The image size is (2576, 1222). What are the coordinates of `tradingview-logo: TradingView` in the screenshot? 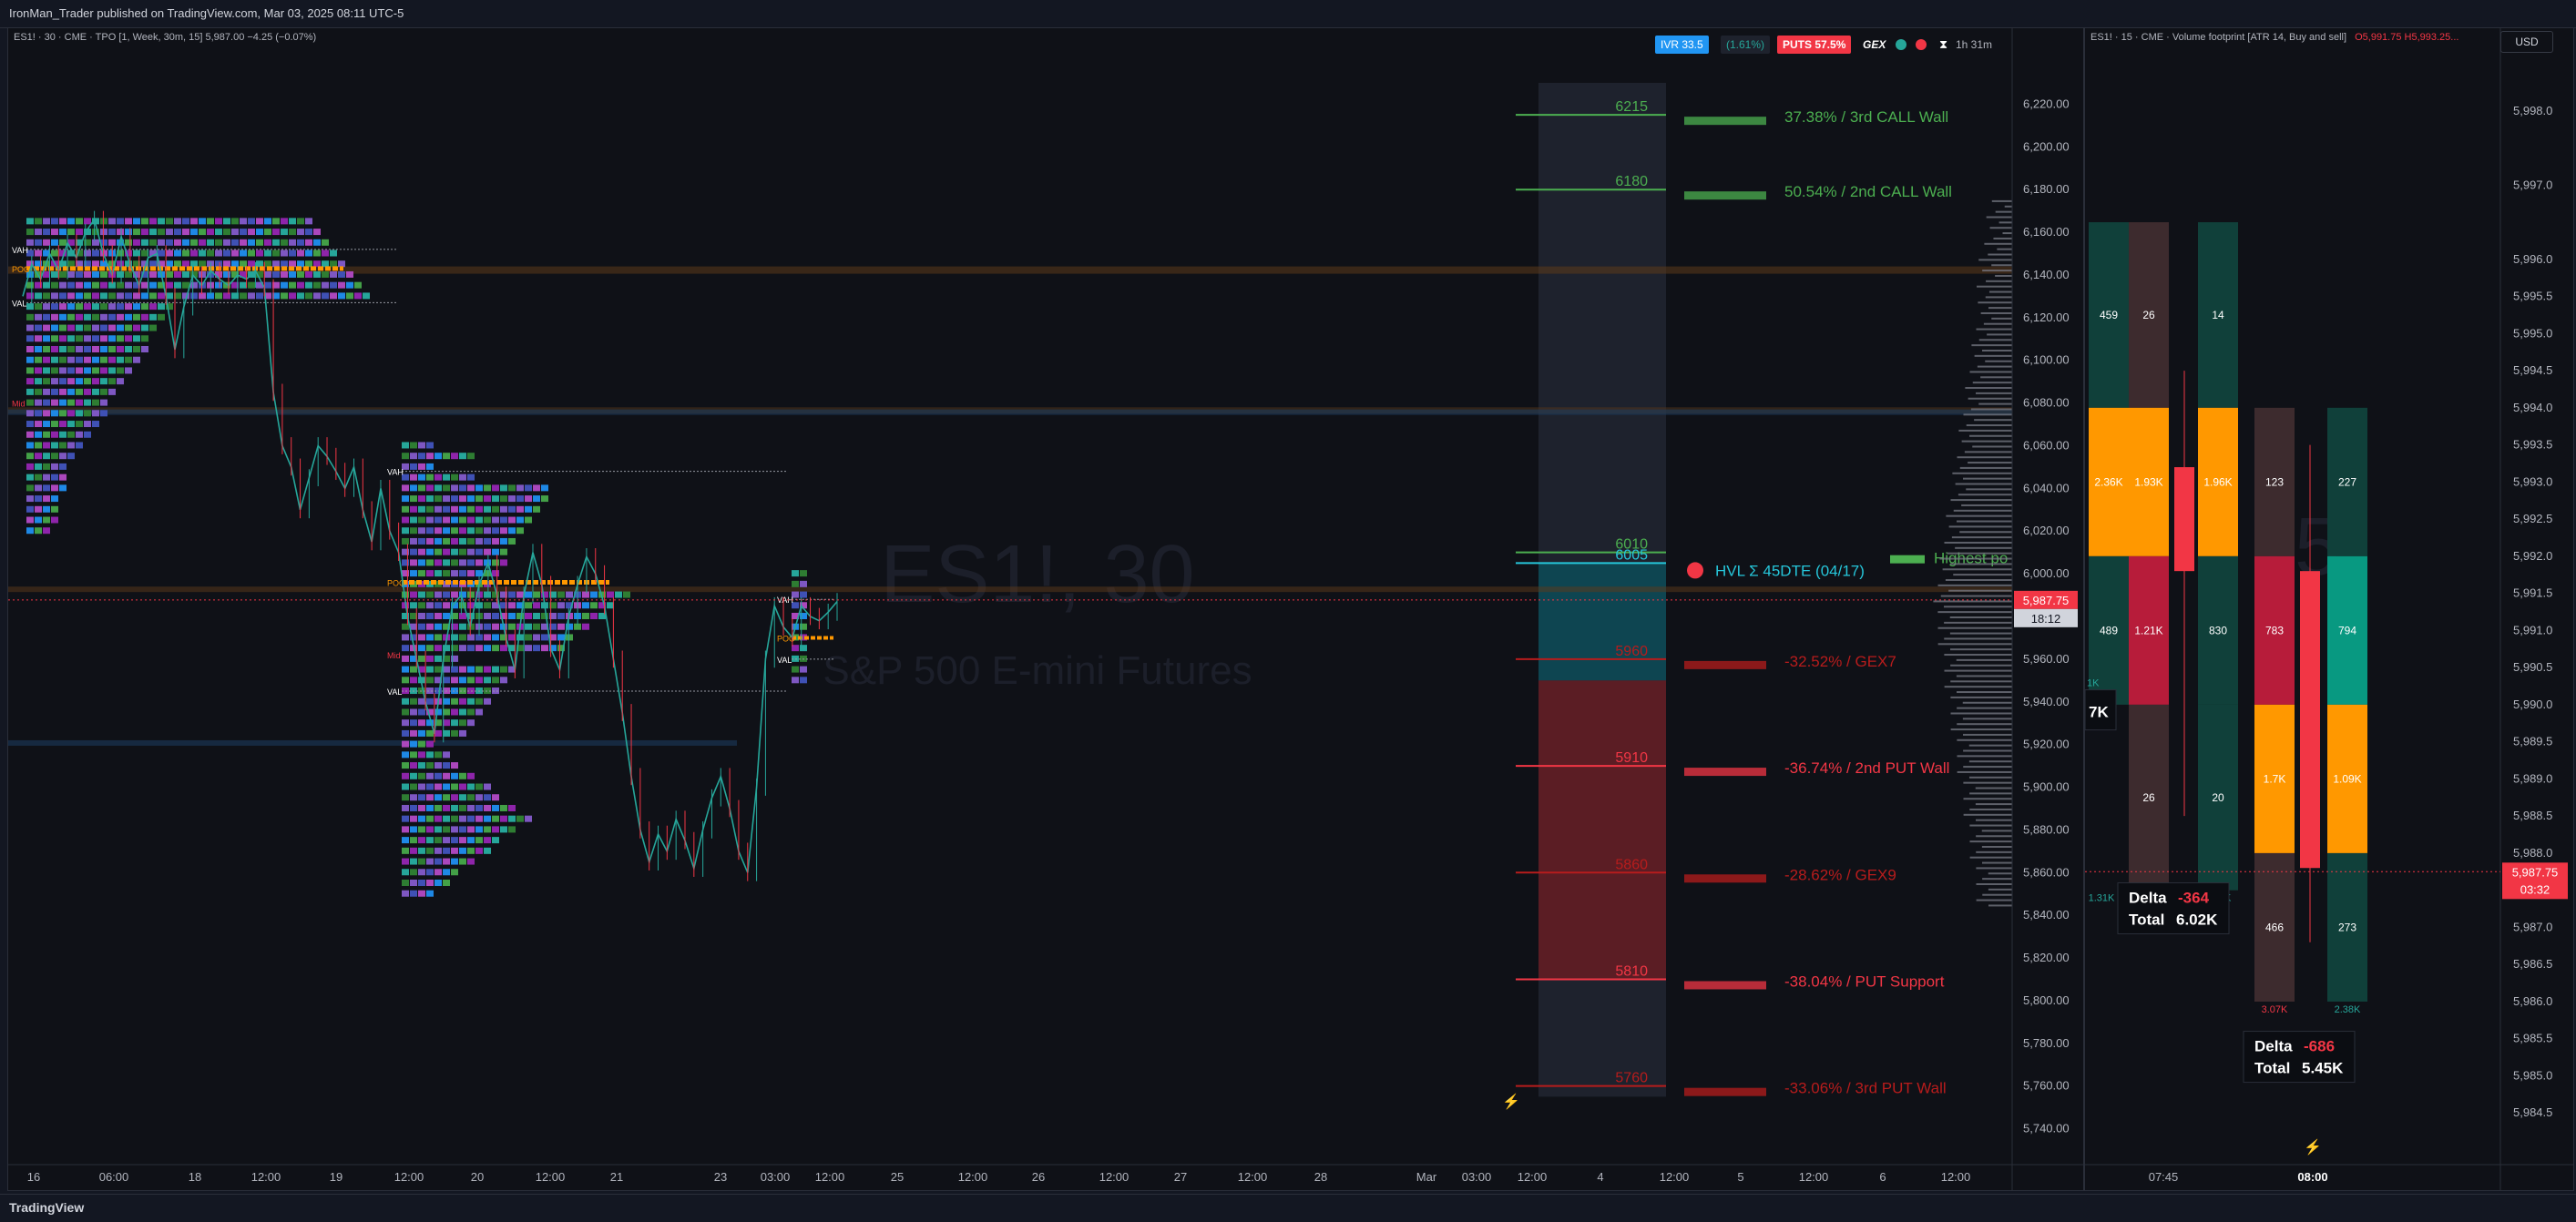 It's located at (47, 1208).